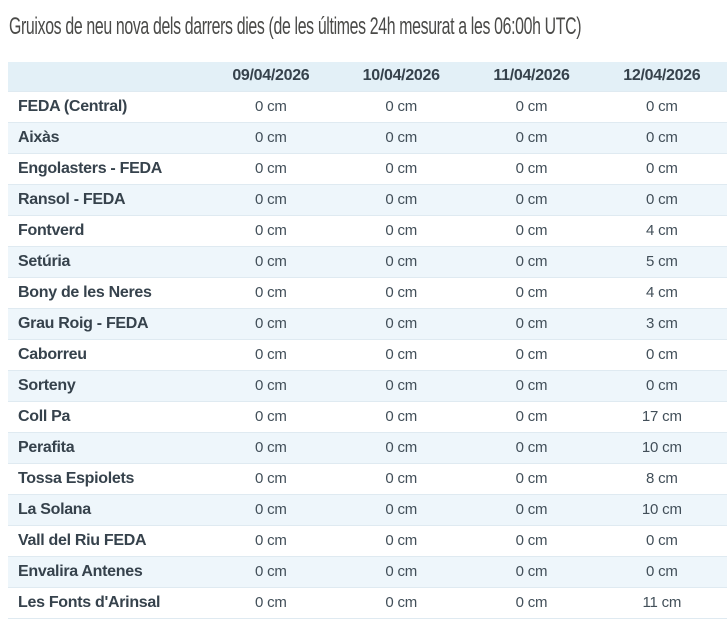 The width and height of the screenshot is (727, 625). Describe the element at coordinates (367, 199) in the screenshot. I see `table-row: Ransol - FEDA 0 cm 0 cm 0 cm 0 cm` at that location.